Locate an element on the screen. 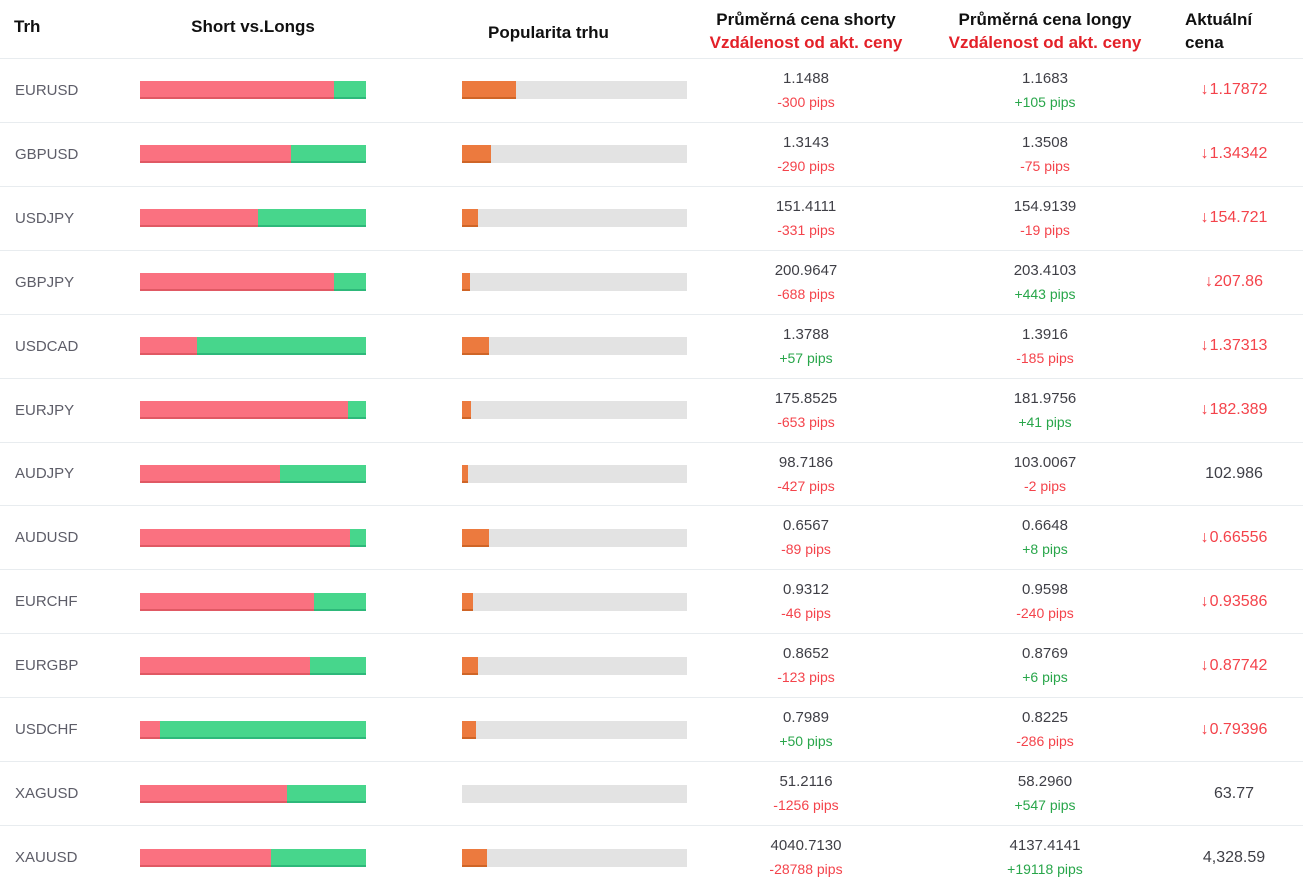  table-row: EURCHF 0.9312 -46 pips 0.9598 -2 is located at coordinates (651, 601).